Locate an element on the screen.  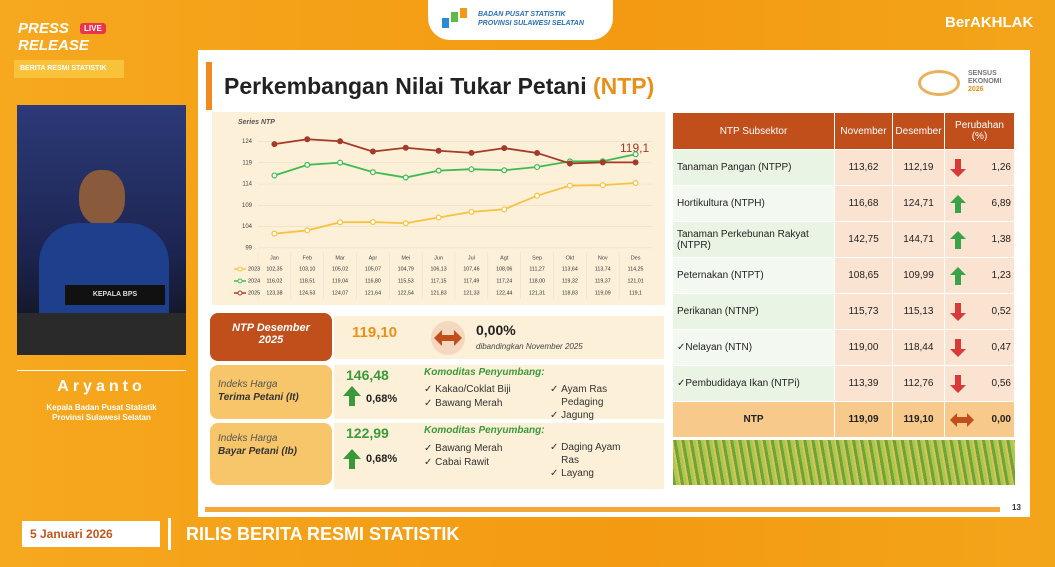
item: Bawang Merah is located at coordinates (469, 448).